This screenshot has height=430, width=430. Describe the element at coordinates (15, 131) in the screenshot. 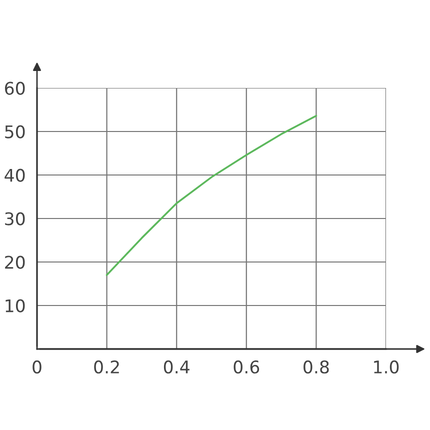

I see `y-tick-label: 50` at that location.